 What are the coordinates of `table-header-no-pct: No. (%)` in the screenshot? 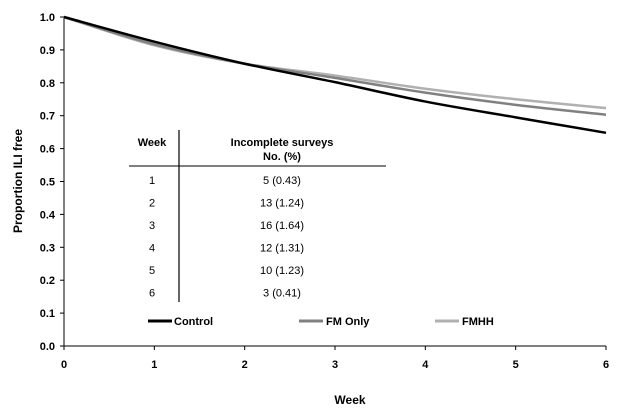 It's located at (282, 157).